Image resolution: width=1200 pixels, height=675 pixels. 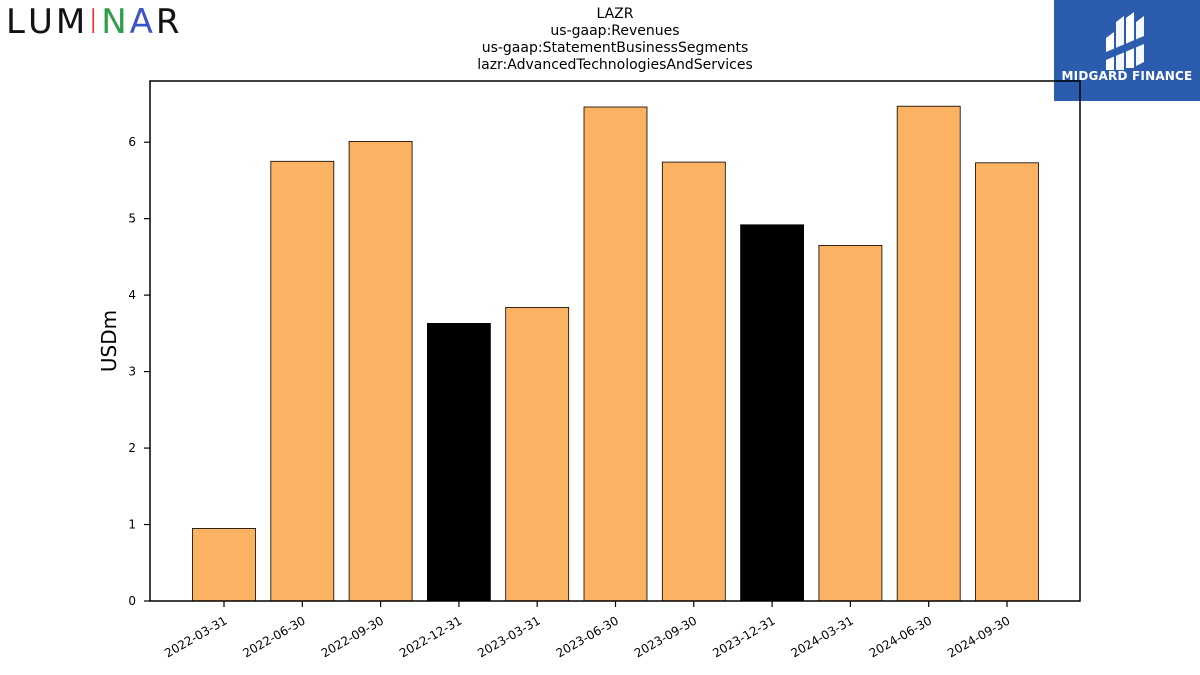 I want to click on chart-title-line-3: us-gaap:StatementBusinessSegments, so click(x=615, y=48).